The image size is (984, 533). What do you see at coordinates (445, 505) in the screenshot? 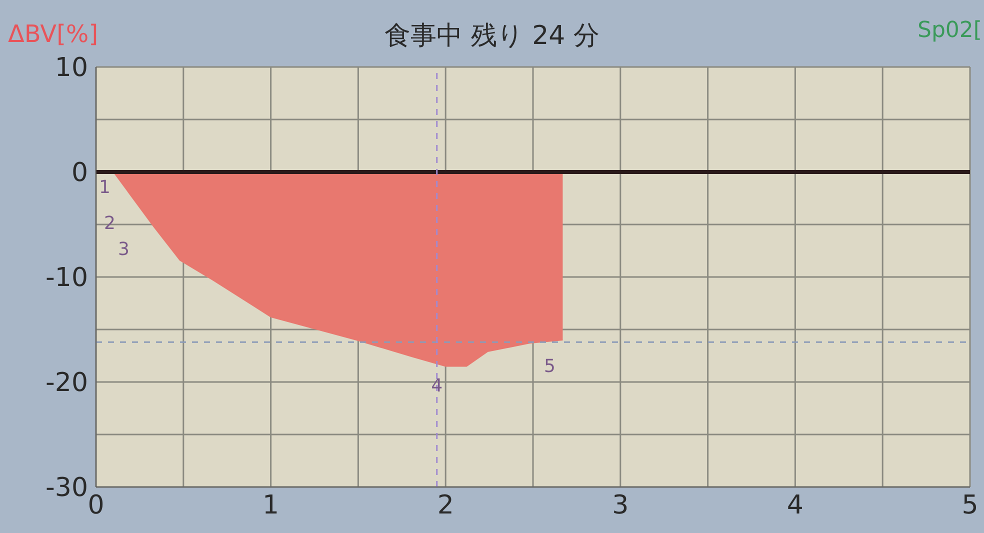
I see `x-tick-label: 2` at bounding box center [445, 505].